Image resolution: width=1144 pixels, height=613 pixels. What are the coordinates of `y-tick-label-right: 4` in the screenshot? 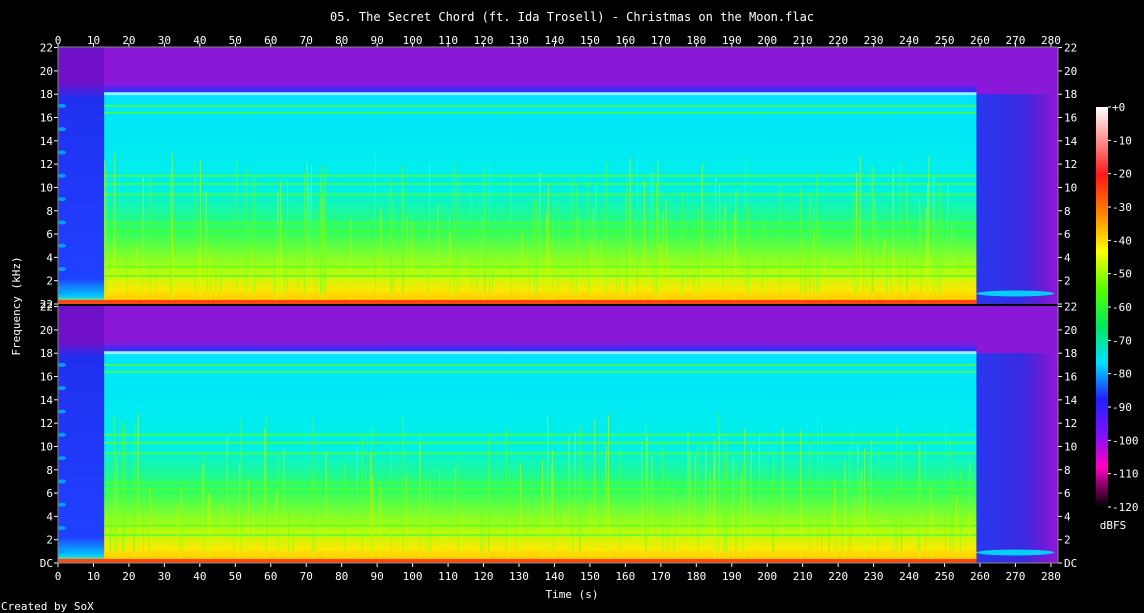 It's located at (1067, 516).